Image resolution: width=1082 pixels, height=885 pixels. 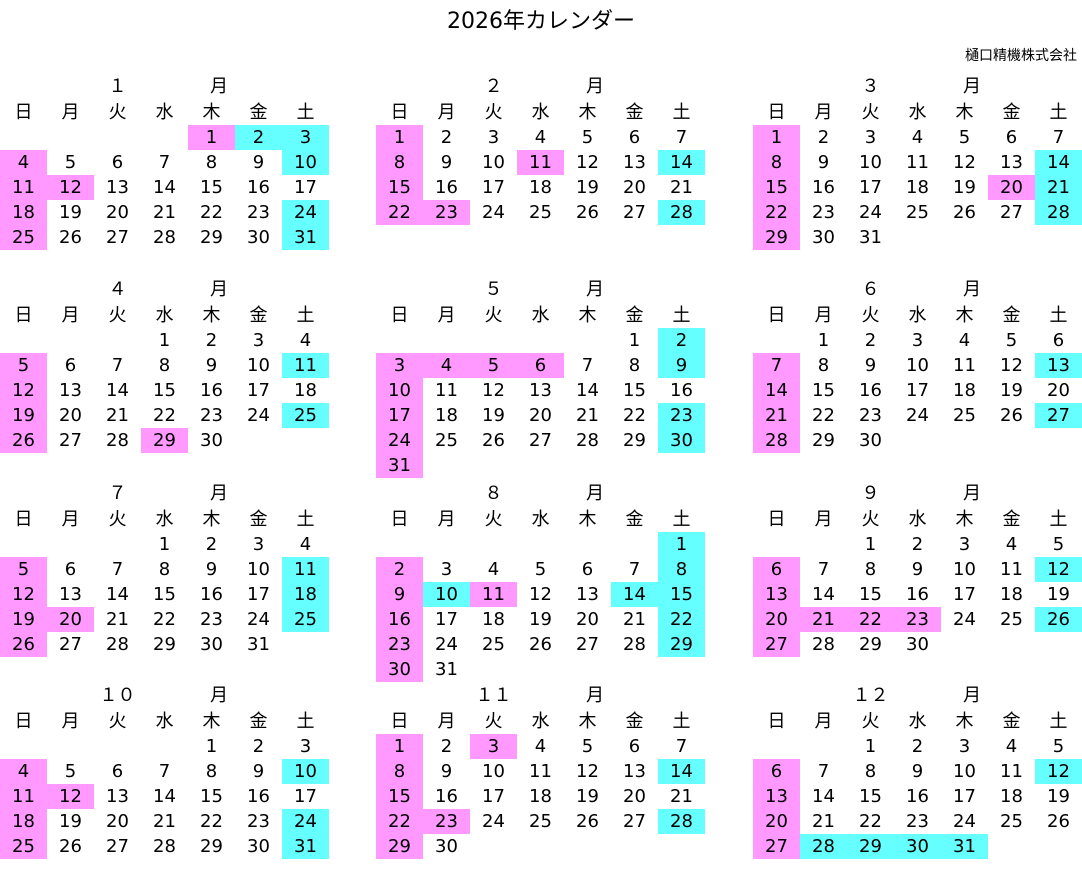 I want to click on day-cell: 12, so click(x=964, y=162).